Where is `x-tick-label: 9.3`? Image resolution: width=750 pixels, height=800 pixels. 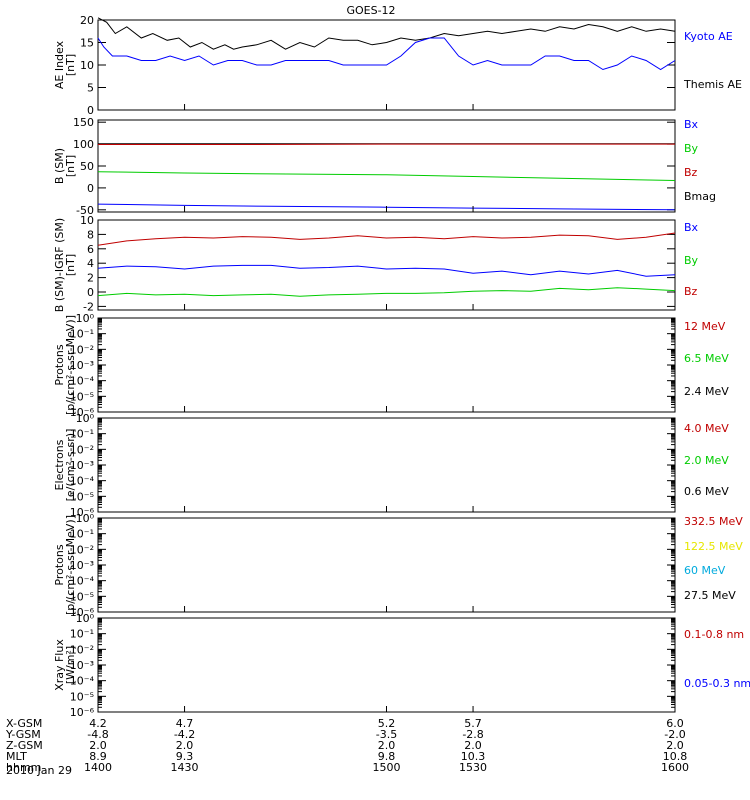 x-tick-label: 9.3 is located at coordinates (185, 756).